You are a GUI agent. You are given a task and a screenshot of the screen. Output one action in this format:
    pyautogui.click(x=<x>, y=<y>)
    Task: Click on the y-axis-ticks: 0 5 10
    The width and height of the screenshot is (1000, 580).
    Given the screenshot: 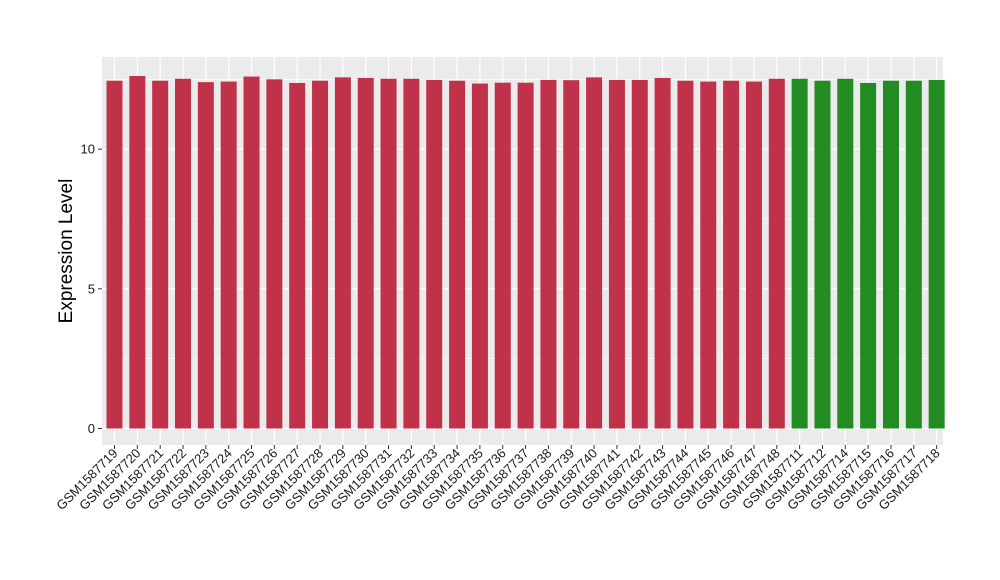 What is the action you would take?
    pyautogui.click(x=91, y=289)
    